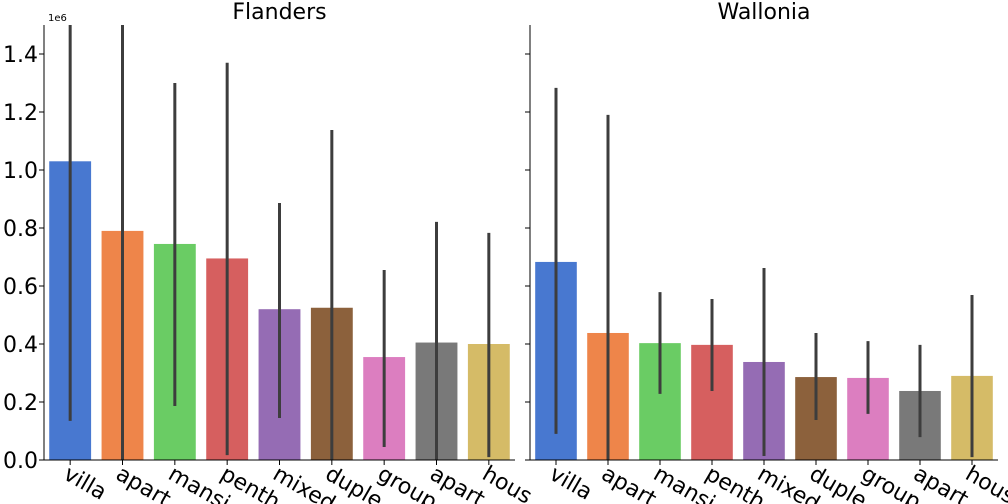  I want to click on y-tick-label: 0.0, so click(20, 461).